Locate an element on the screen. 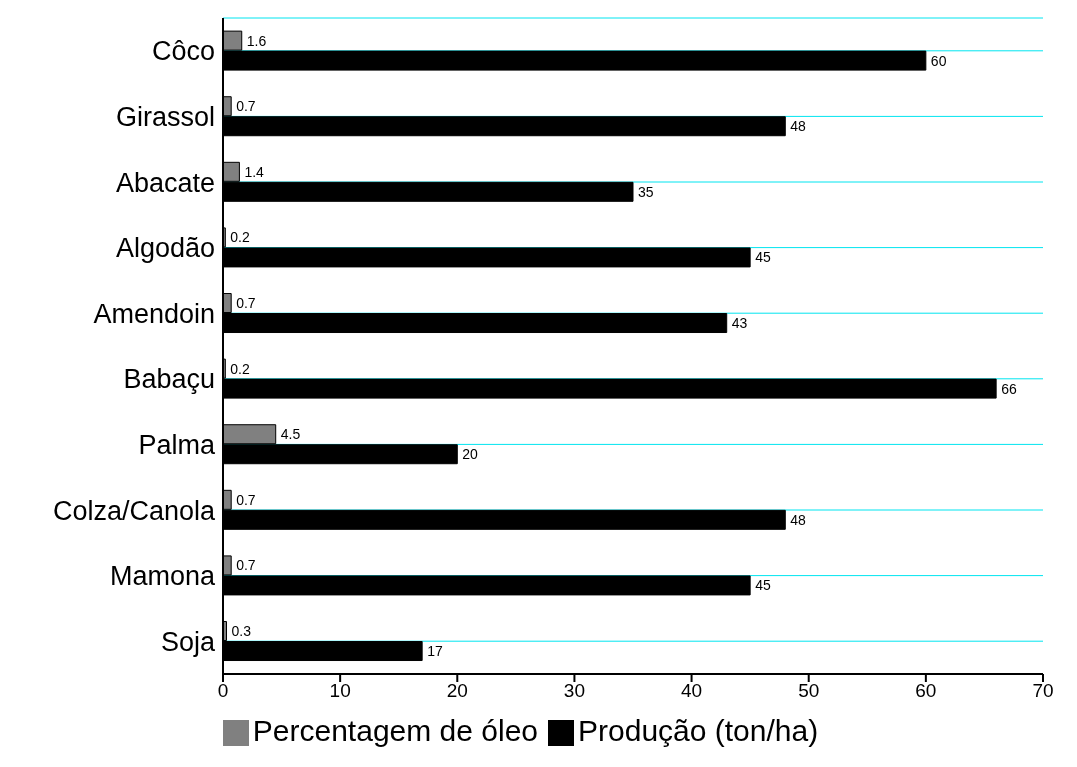 The image size is (1077, 767). x-tick-label: 30 is located at coordinates (574, 691).